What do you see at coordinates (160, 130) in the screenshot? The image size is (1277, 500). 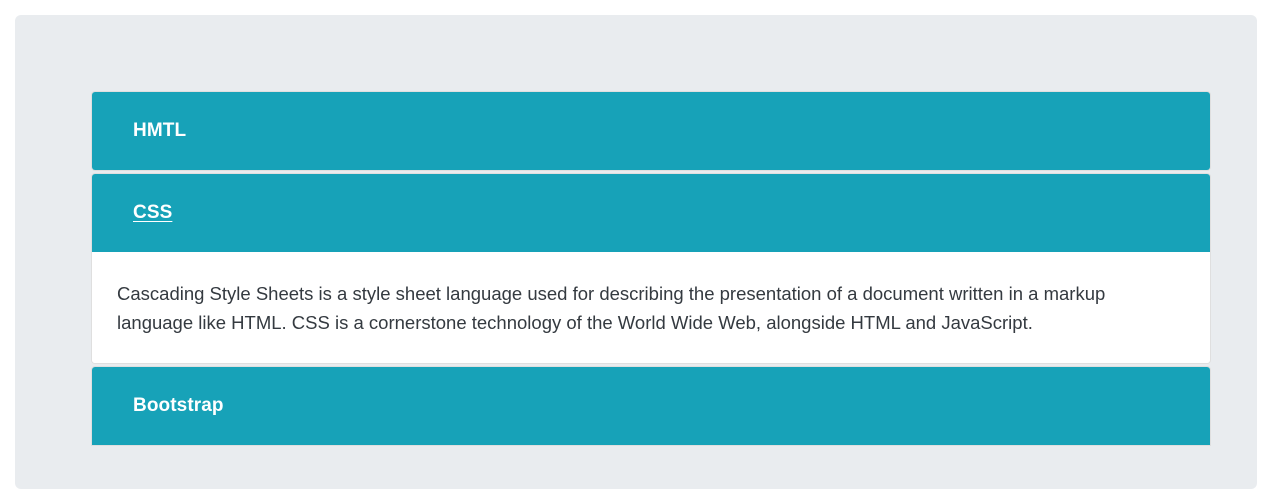 I see `accordion-title-html: HMTL` at bounding box center [160, 130].